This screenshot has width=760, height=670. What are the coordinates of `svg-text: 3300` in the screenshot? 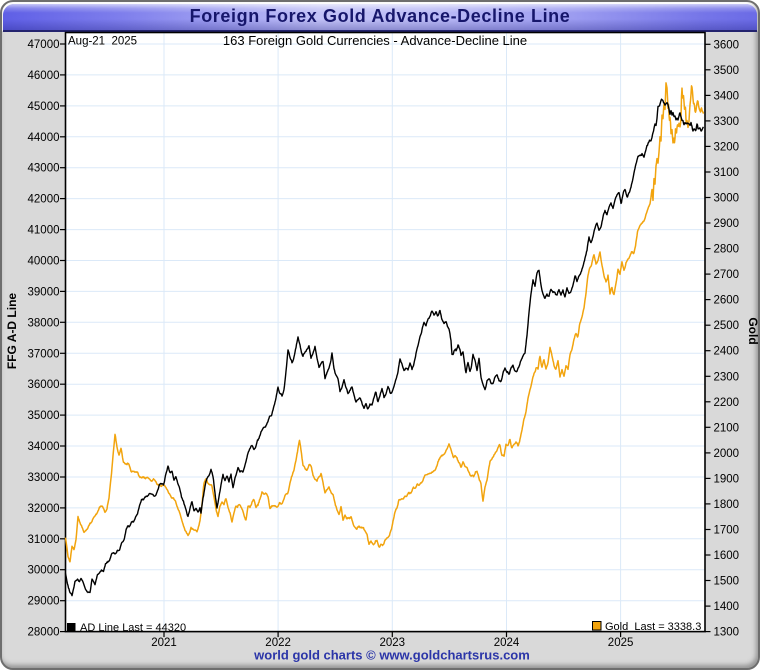 It's located at (727, 122).